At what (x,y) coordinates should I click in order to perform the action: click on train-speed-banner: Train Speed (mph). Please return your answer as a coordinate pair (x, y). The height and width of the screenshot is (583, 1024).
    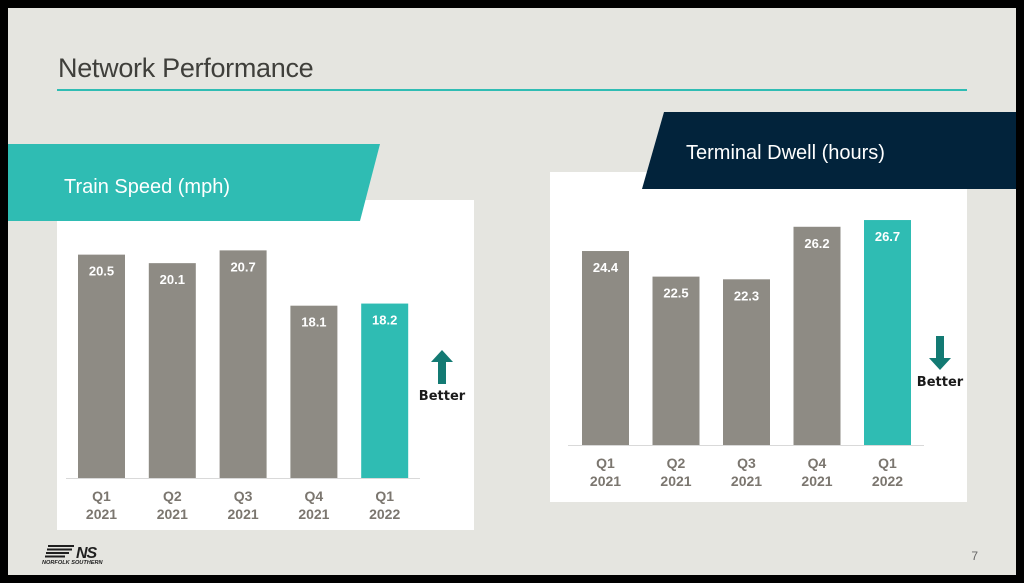
    Looking at the image, I should click on (194, 182).